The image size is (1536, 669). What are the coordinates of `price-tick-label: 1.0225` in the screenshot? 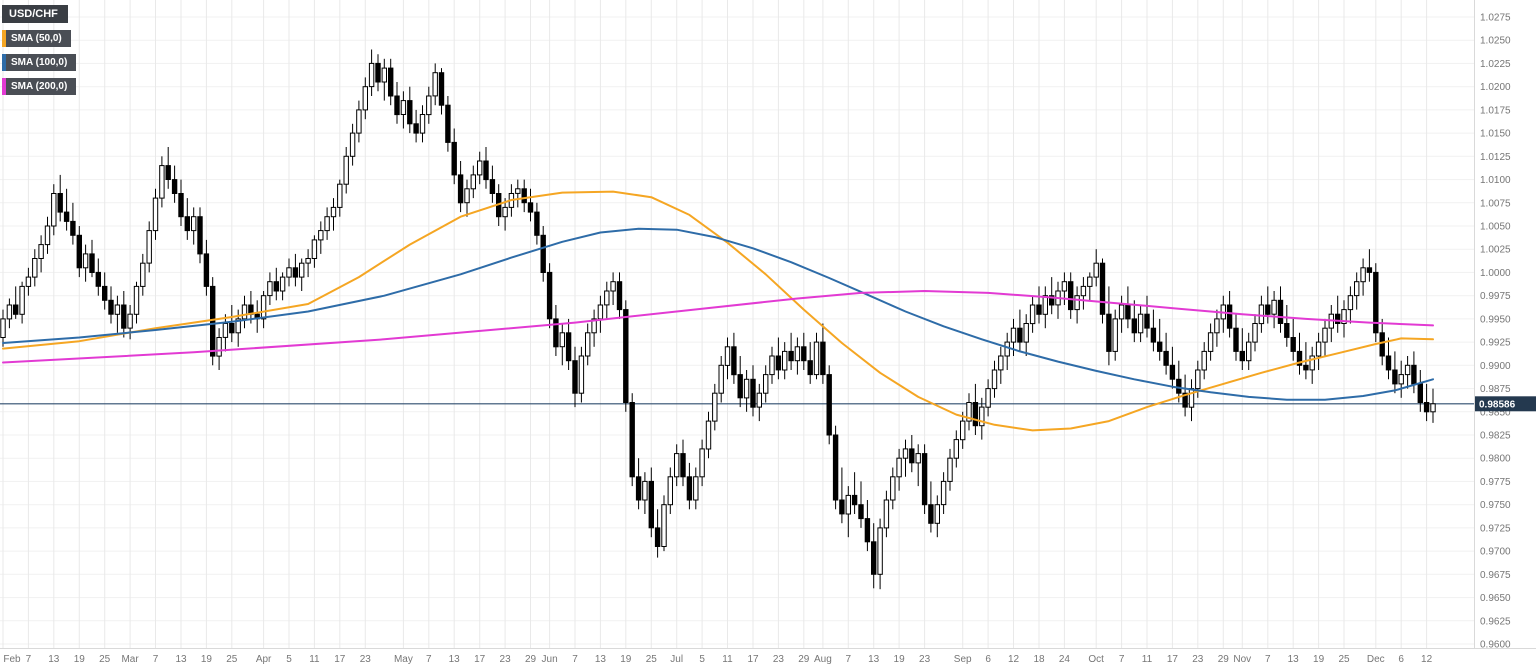 It's located at (1495, 64).